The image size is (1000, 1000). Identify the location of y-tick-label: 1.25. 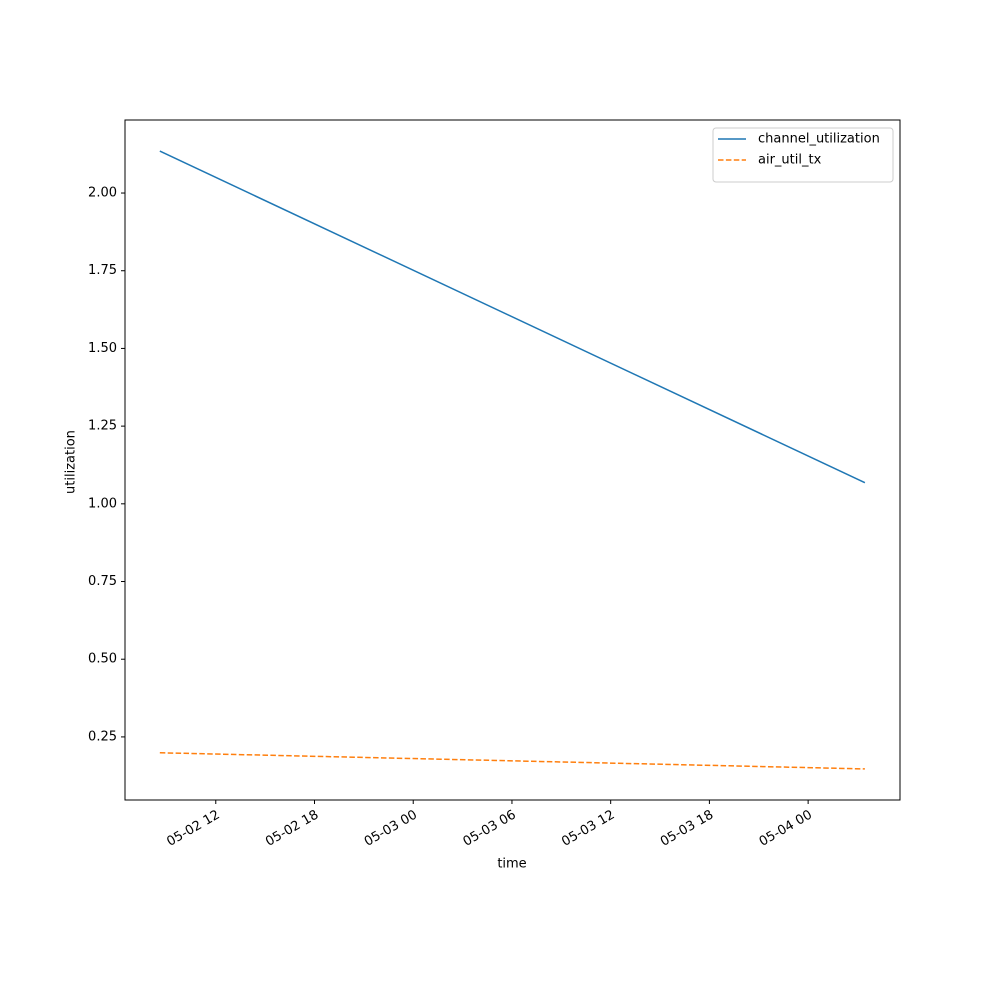
(102, 426).